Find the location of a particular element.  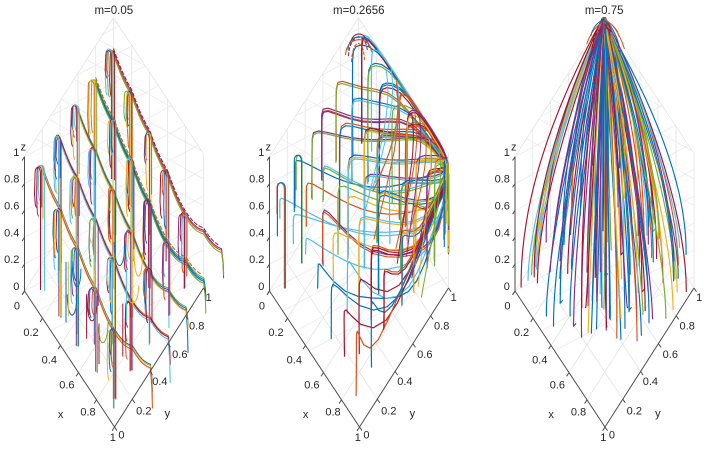

svg-text: m=0.2656 is located at coordinates (358, 11).